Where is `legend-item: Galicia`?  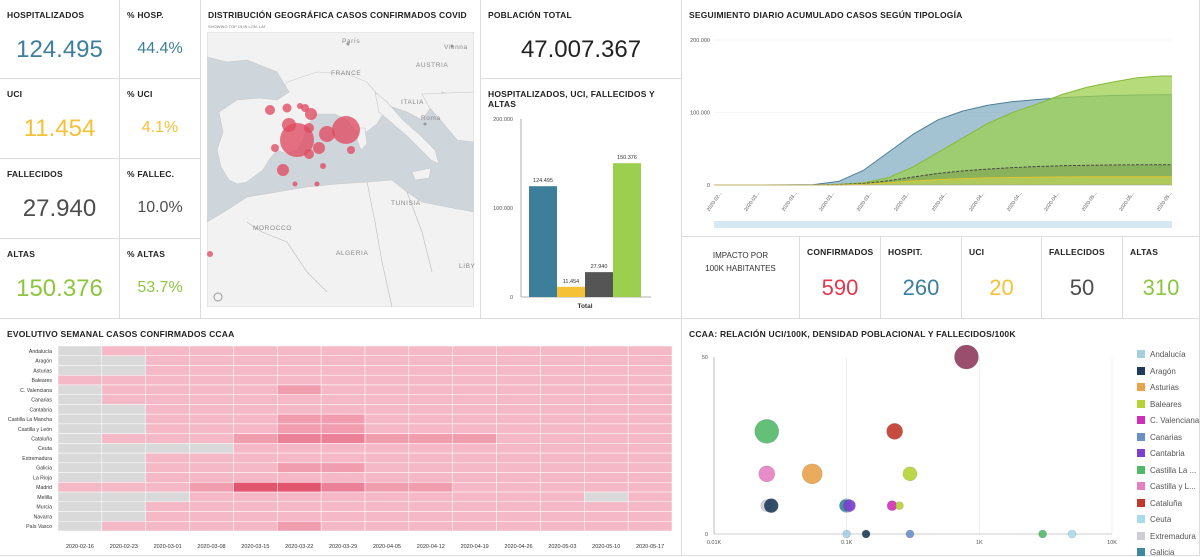 legend-item: Galicia is located at coordinates (1155, 552).